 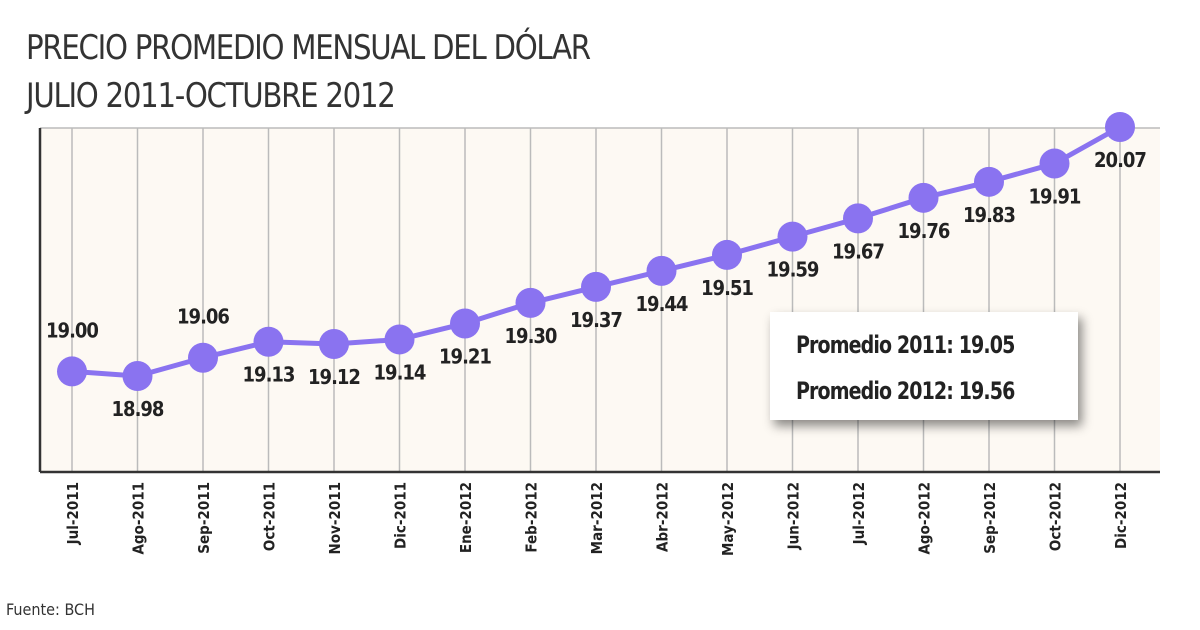 I want to click on x-tick-label: Ene-2012, so click(x=466, y=517).